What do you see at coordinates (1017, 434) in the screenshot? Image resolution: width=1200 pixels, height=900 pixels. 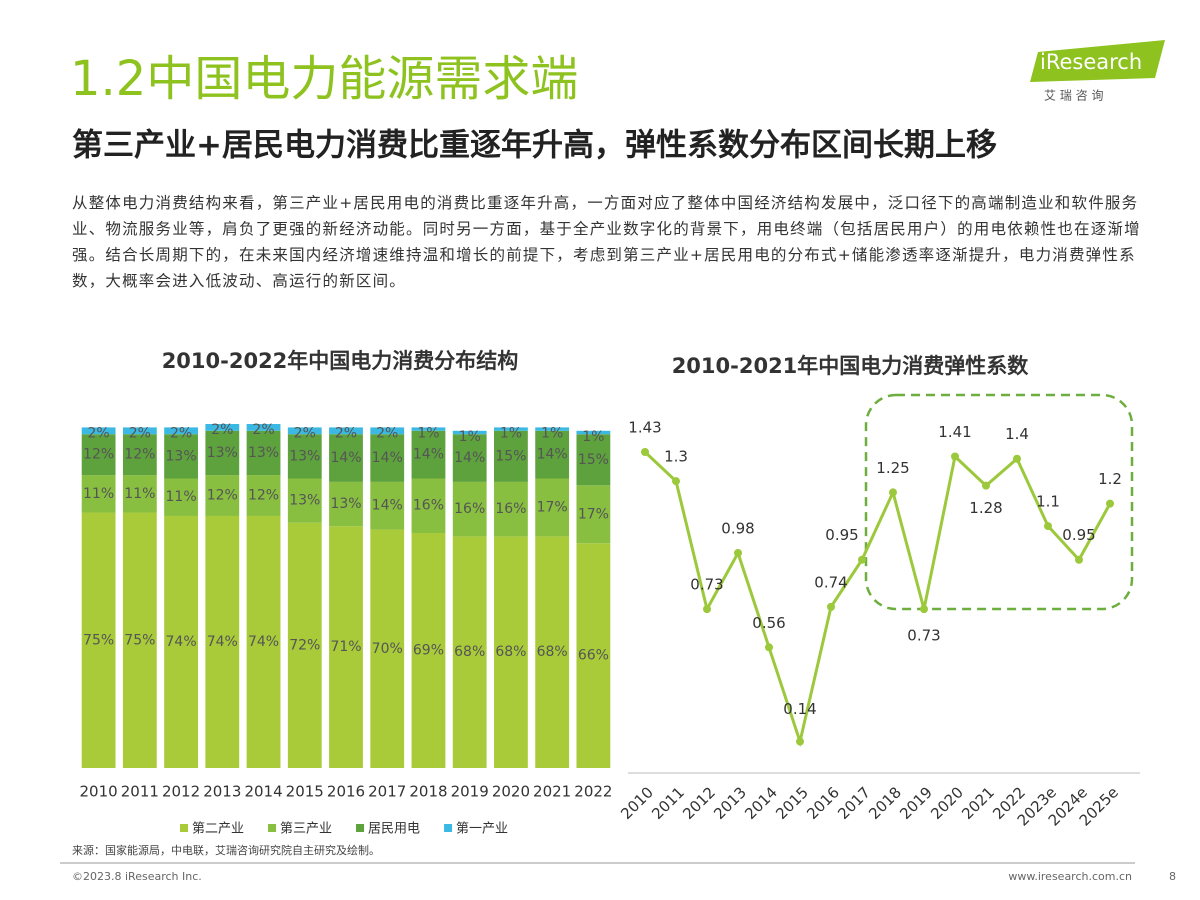 I see `data-label: 1.4` at bounding box center [1017, 434].